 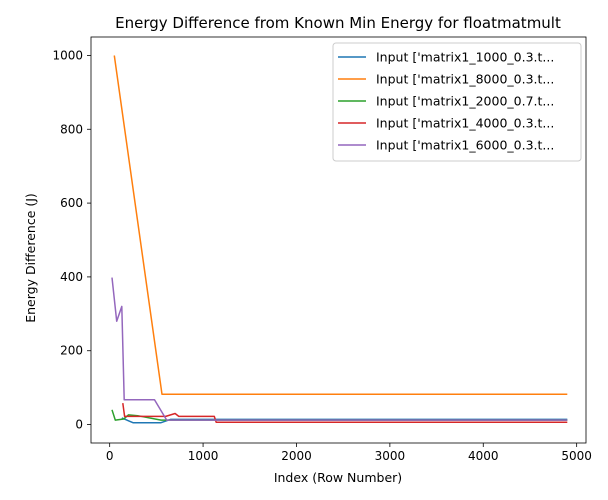 I want to click on y-tick-label: 0, so click(x=79, y=425).